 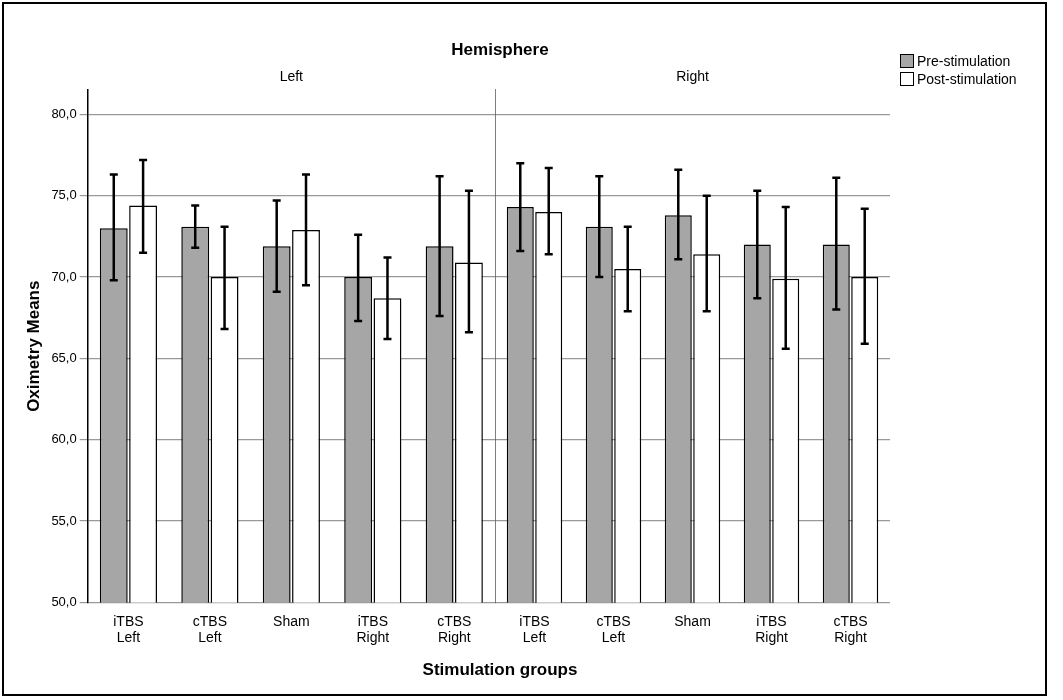 I want to click on y-tick-label: 65,0, so click(x=64, y=357).